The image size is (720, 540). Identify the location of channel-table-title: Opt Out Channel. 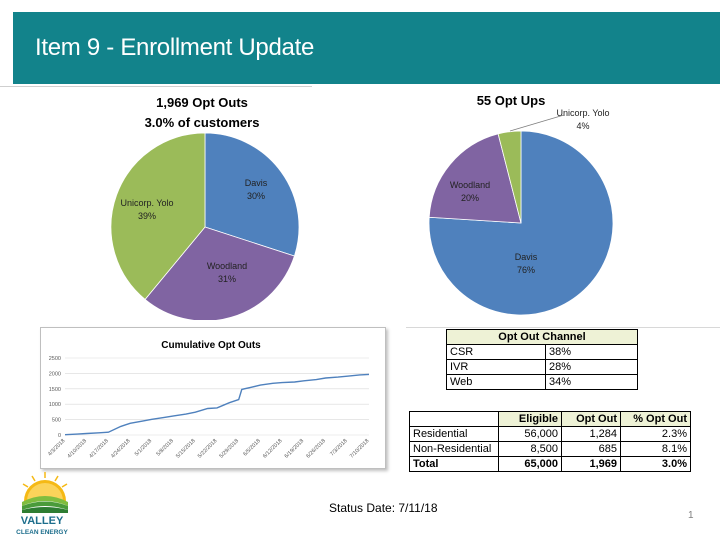
(542, 337).